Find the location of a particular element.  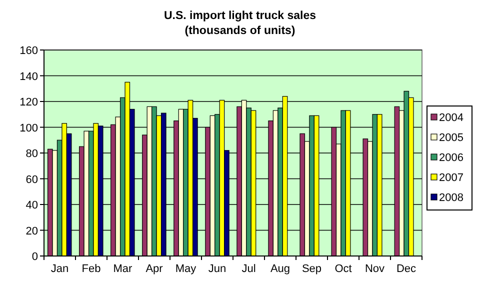

legend-label: 2007 is located at coordinates (451, 178).